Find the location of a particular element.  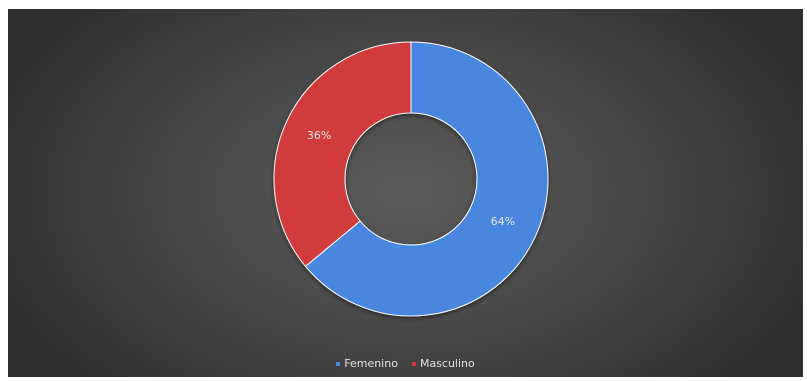

legend-label-masculino: Masculino is located at coordinates (447, 363).